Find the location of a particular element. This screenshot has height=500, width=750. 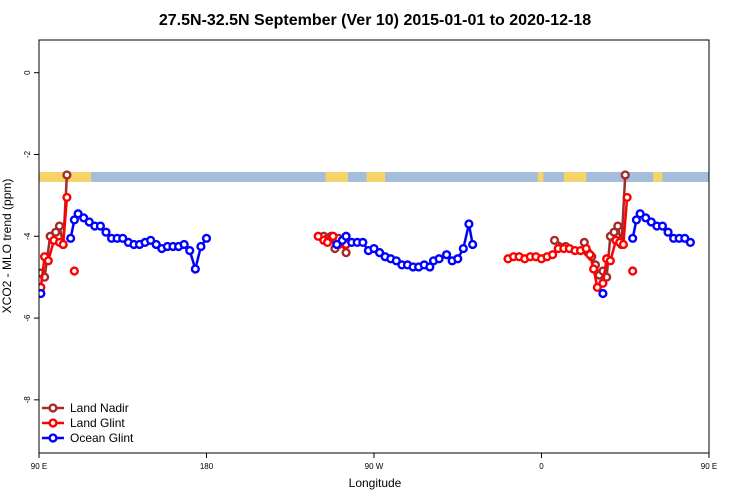

x-tick-label: 0 is located at coordinates (541, 466).